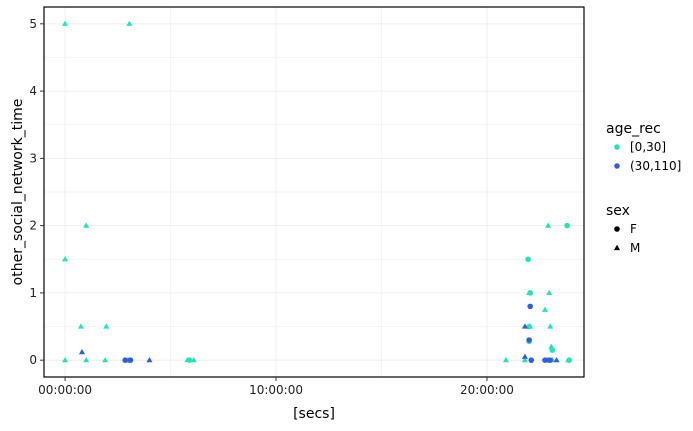 This screenshot has width=693, height=431. What do you see at coordinates (633, 129) in the screenshot?
I see `legend-title: age_rec` at bounding box center [633, 129].